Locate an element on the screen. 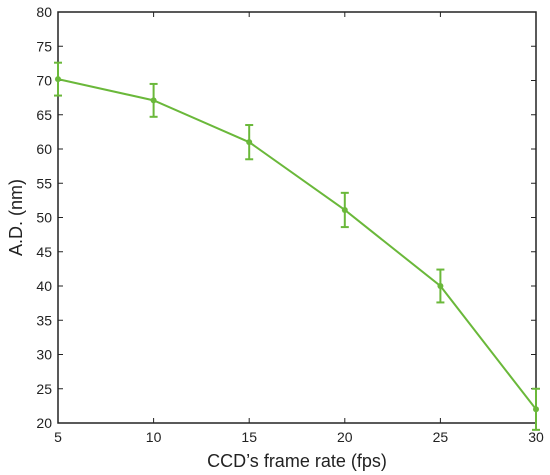 The image size is (550, 475). y-tick-label: 60 is located at coordinates (44, 149).